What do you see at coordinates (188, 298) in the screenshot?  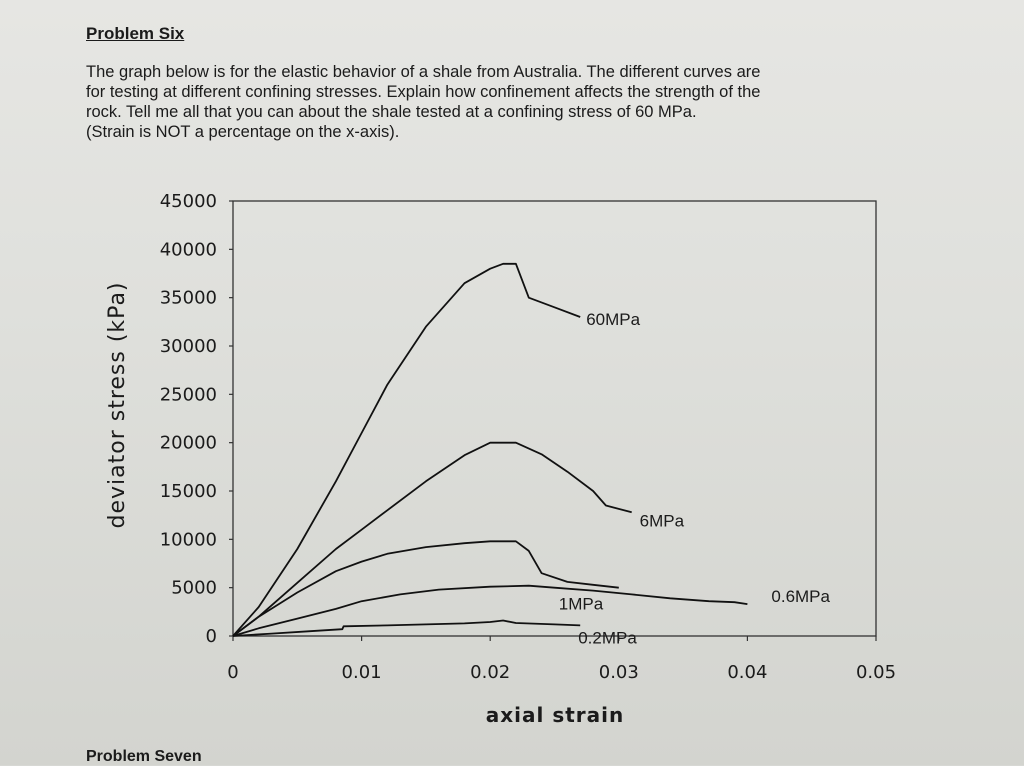 I see `y-tick-label: 35000` at bounding box center [188, 298].